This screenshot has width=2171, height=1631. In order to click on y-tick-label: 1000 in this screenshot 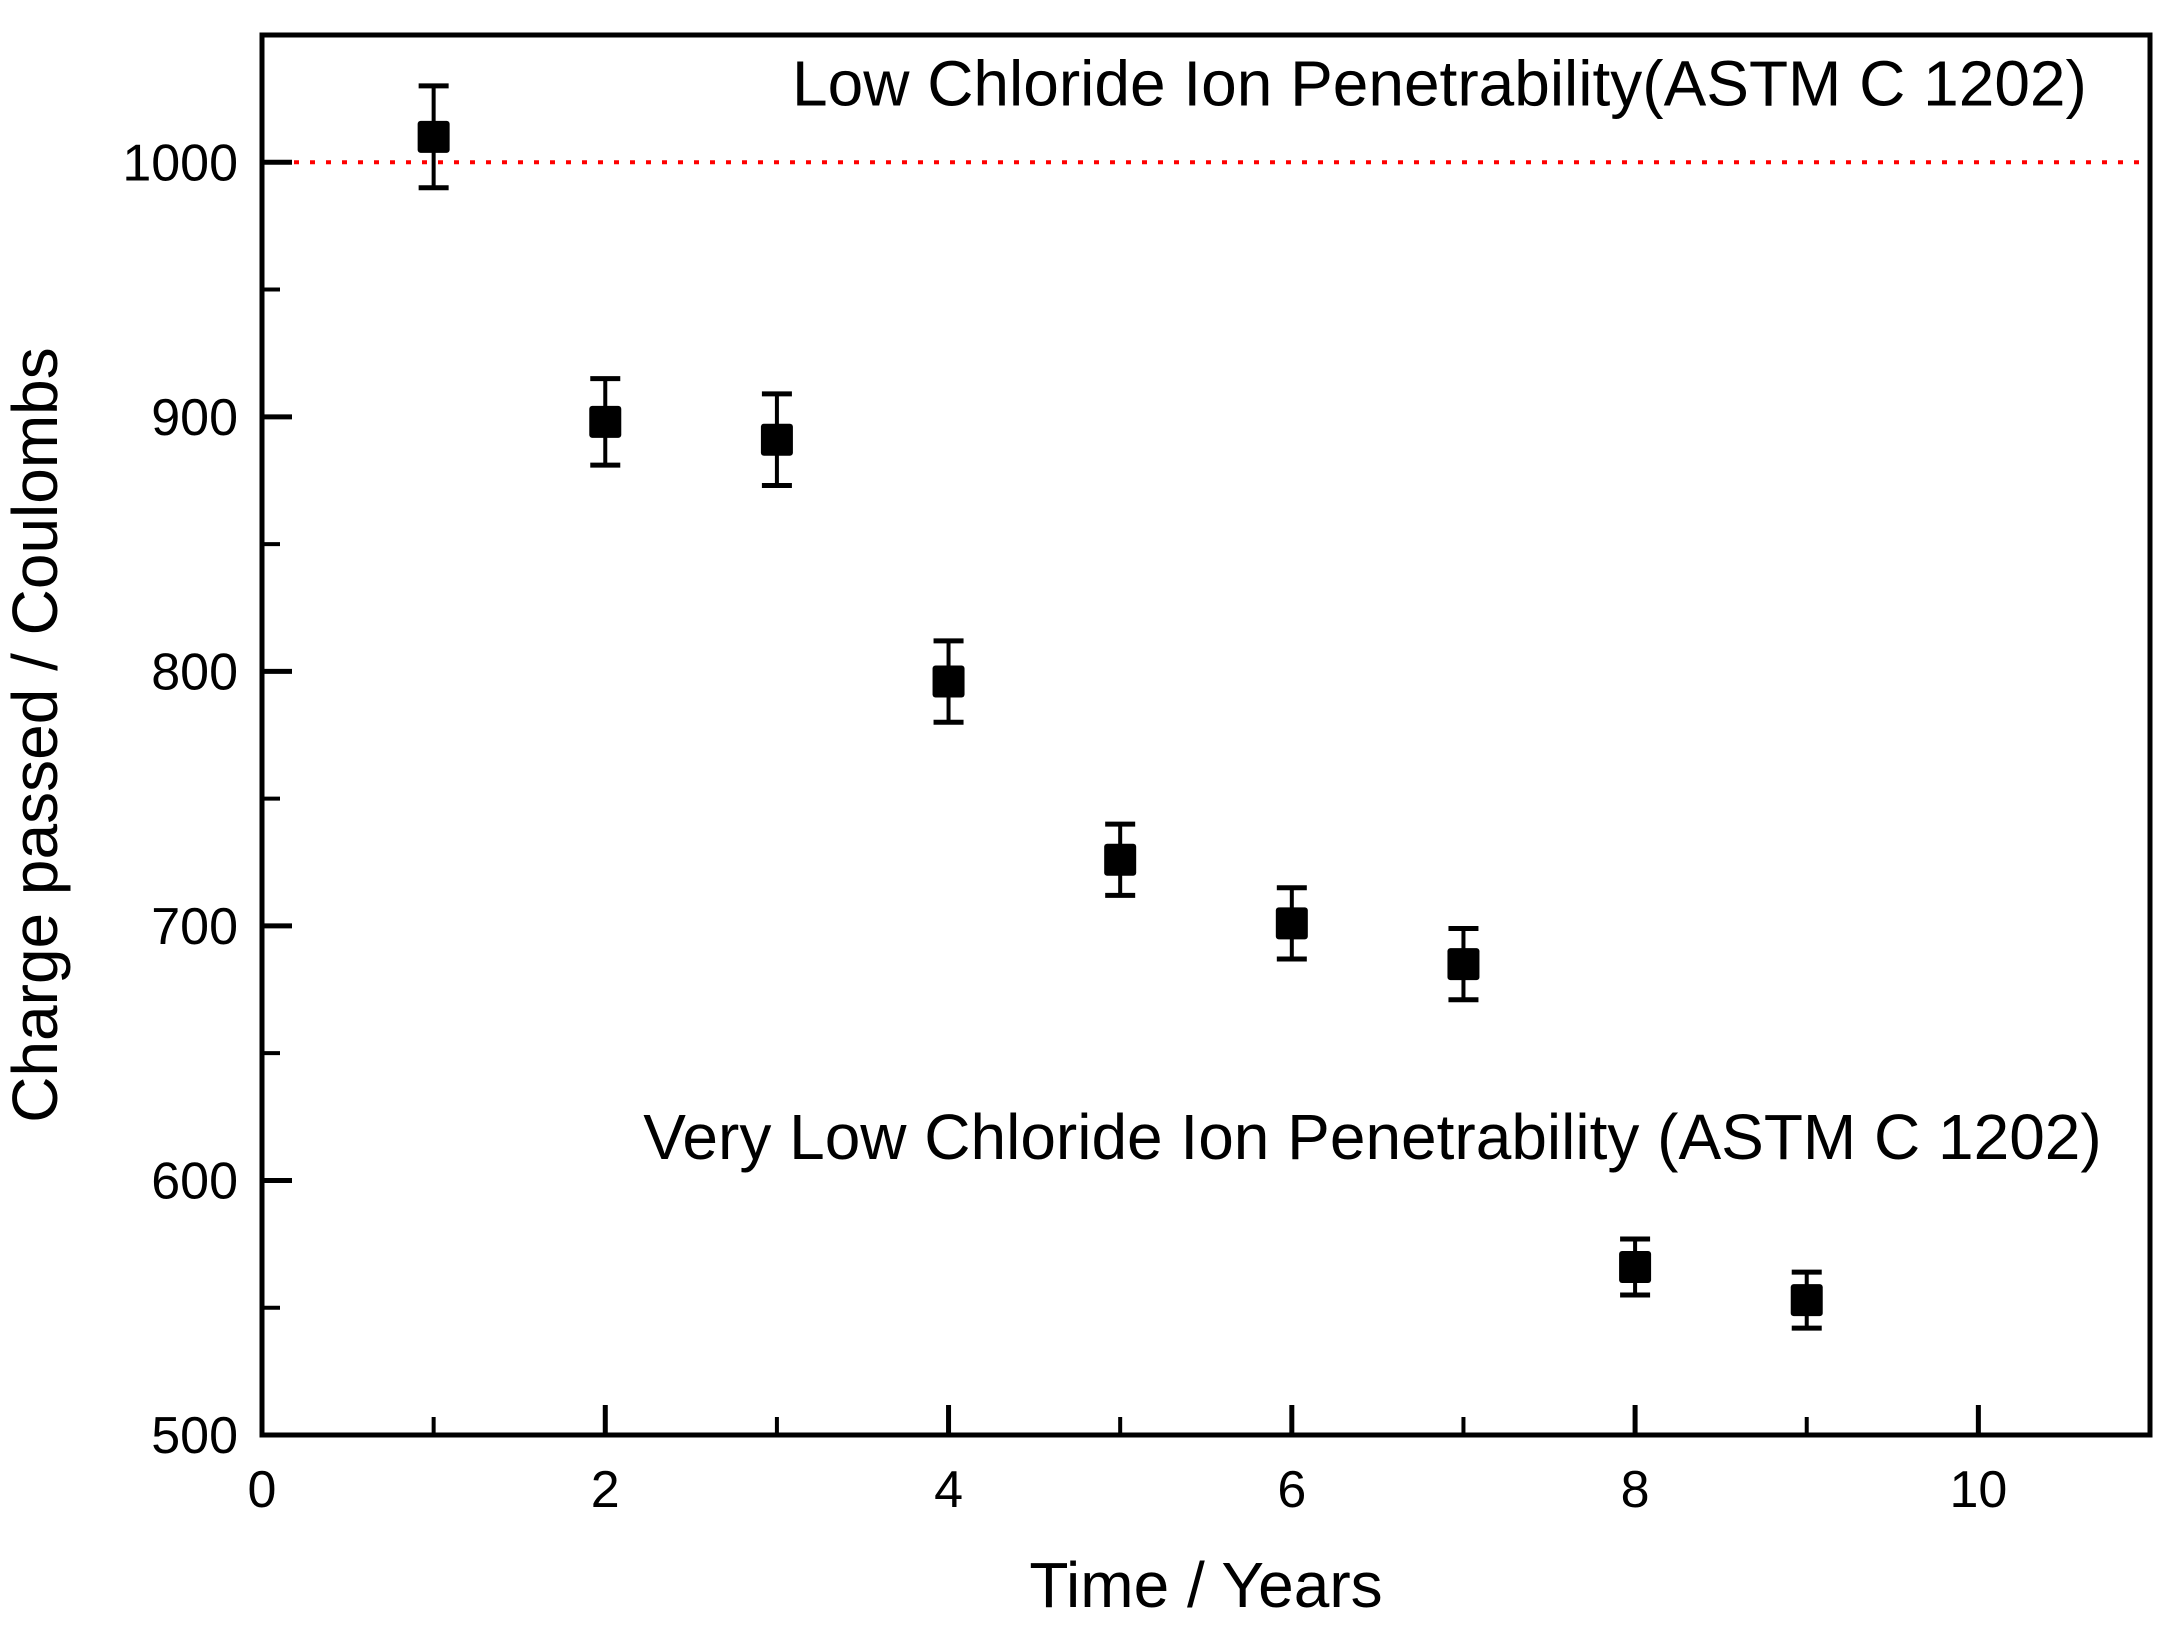, I will do `click(180, 163)`.